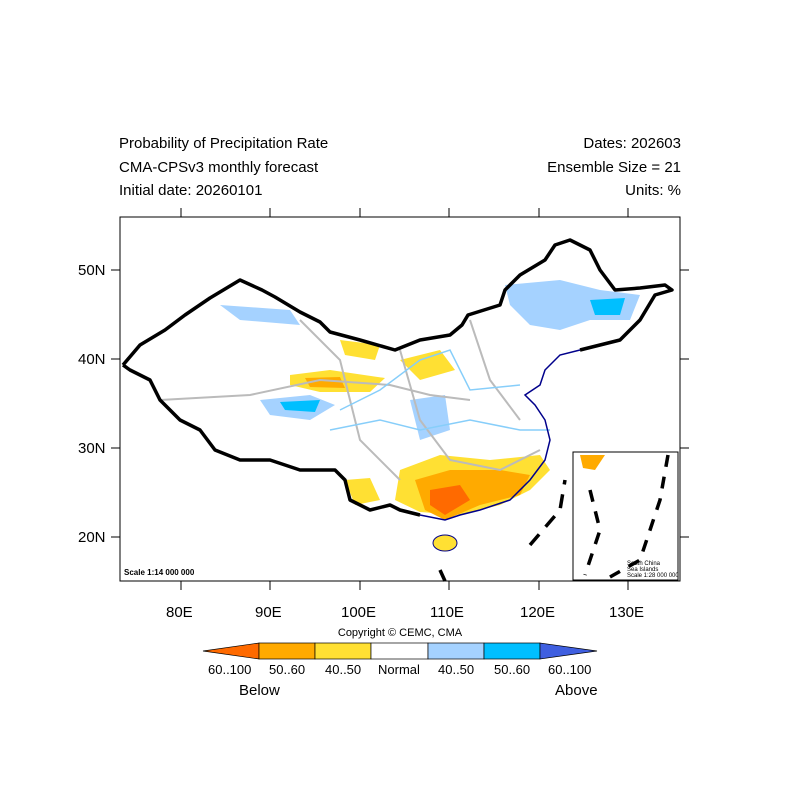 This screenshot has width=800, height=800. What do you see at coordinates (399, 669) in the screenshot?
I see `colorbar-label: Normal` at bounding box center [399, 669].